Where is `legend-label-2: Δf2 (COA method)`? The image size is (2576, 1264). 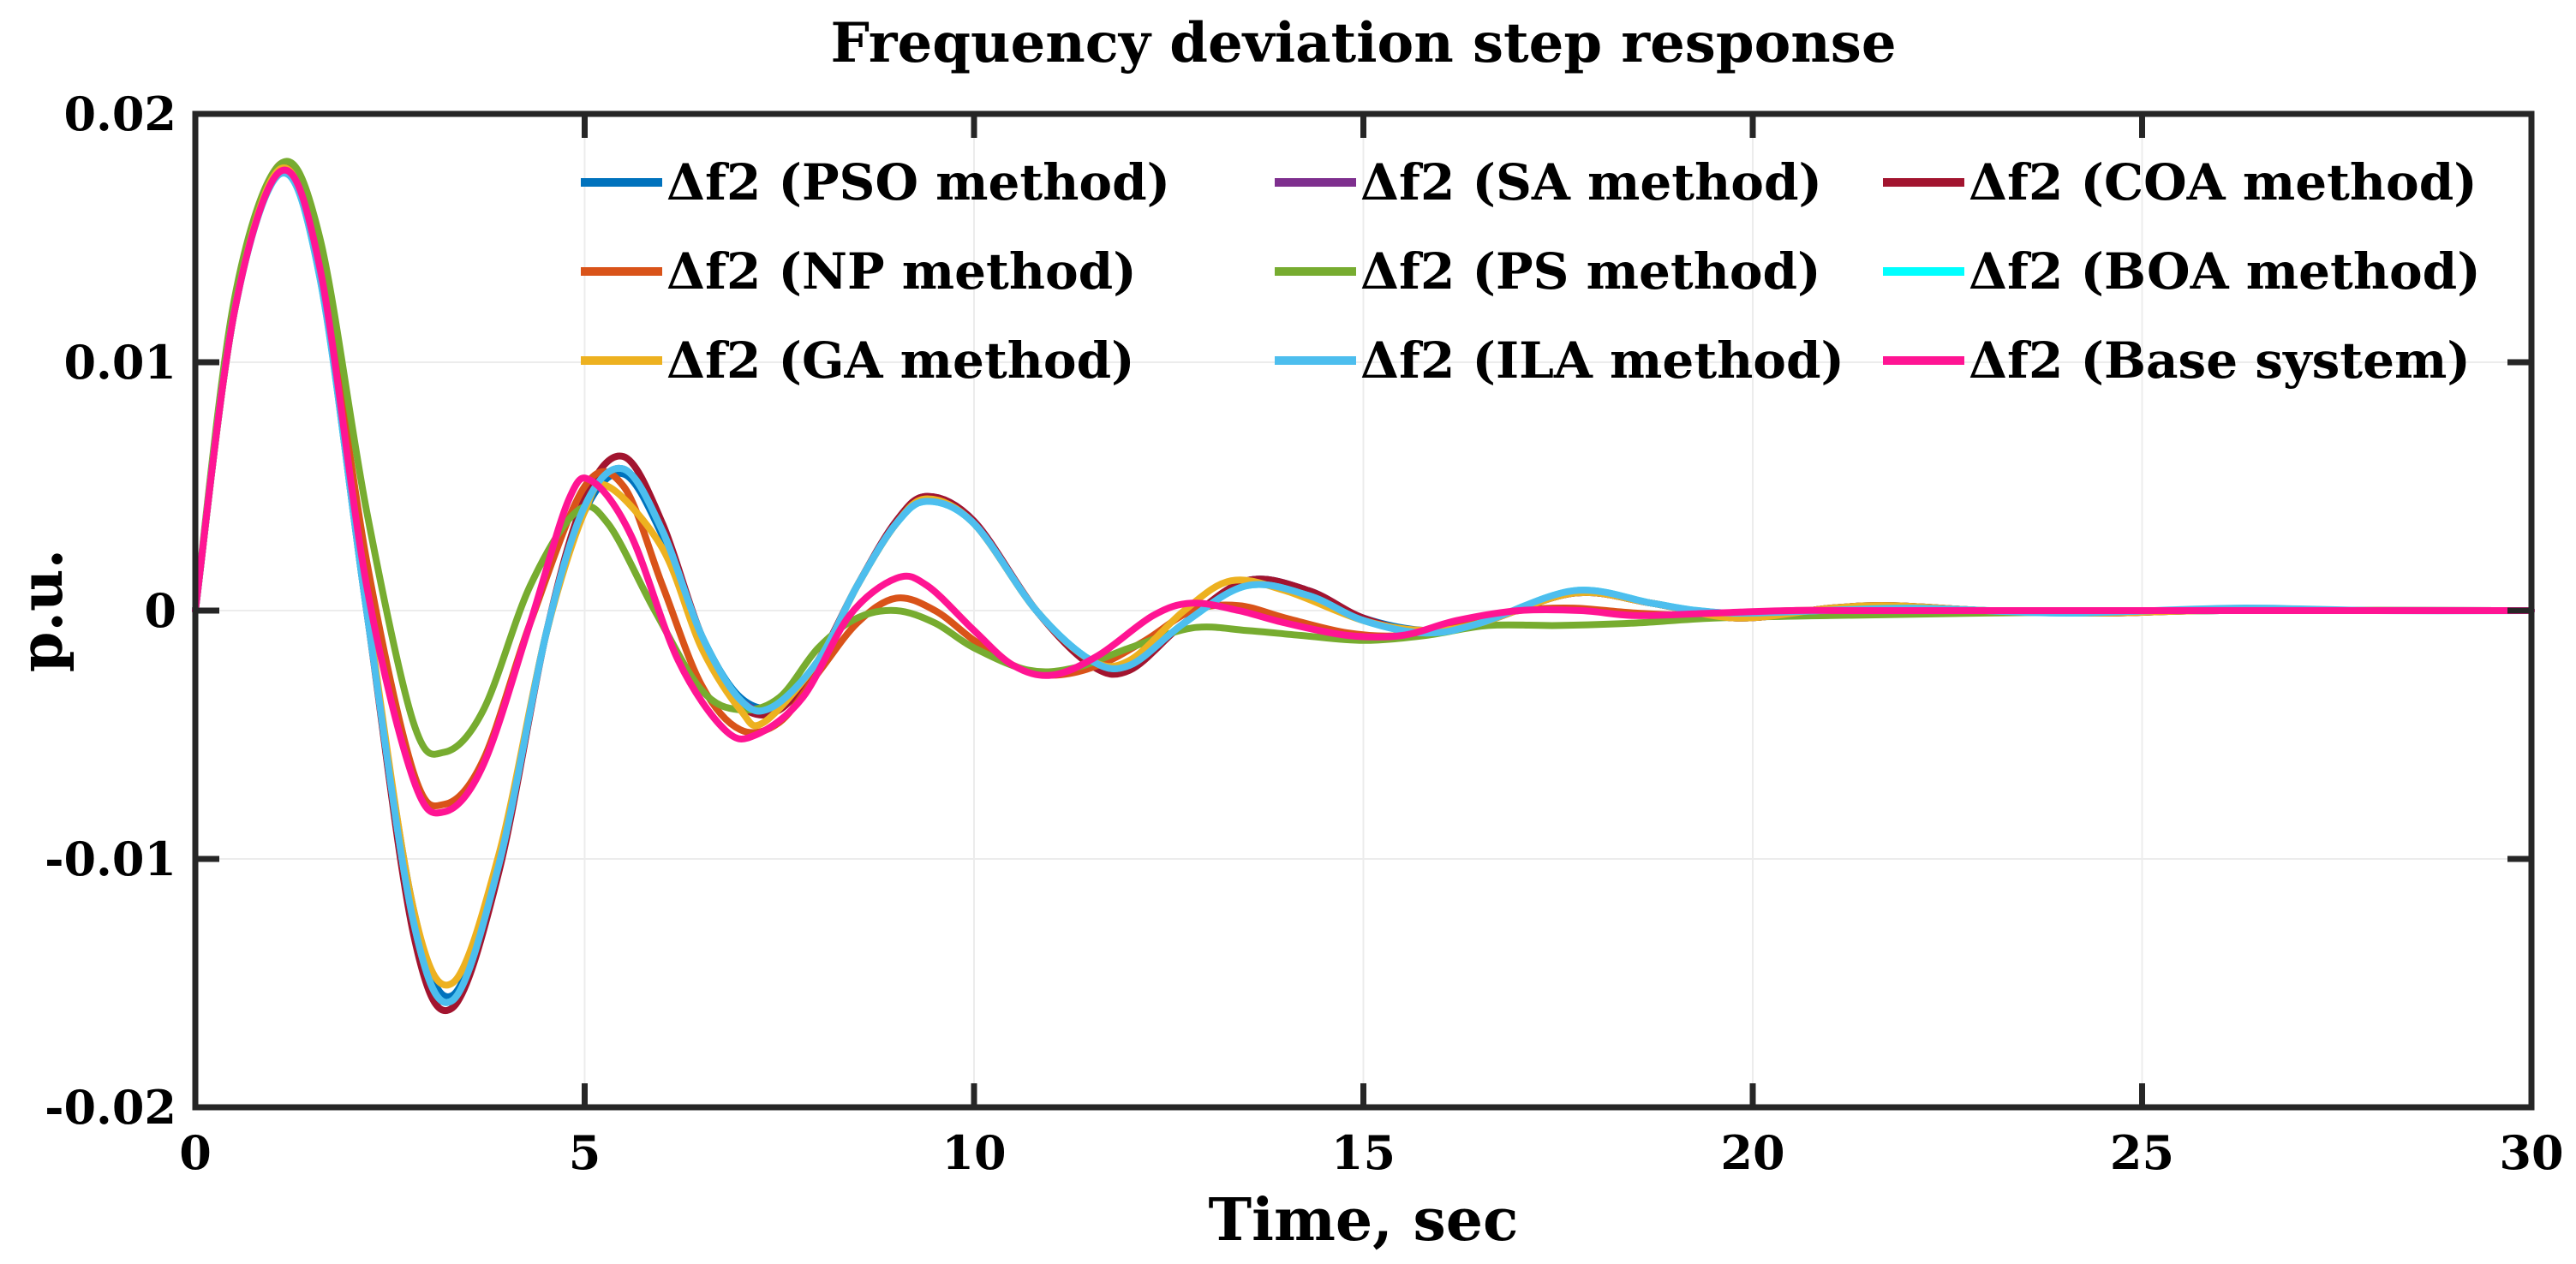 legend-label-2: Δf2 (COA method) is located at coordinates (2223, 182).